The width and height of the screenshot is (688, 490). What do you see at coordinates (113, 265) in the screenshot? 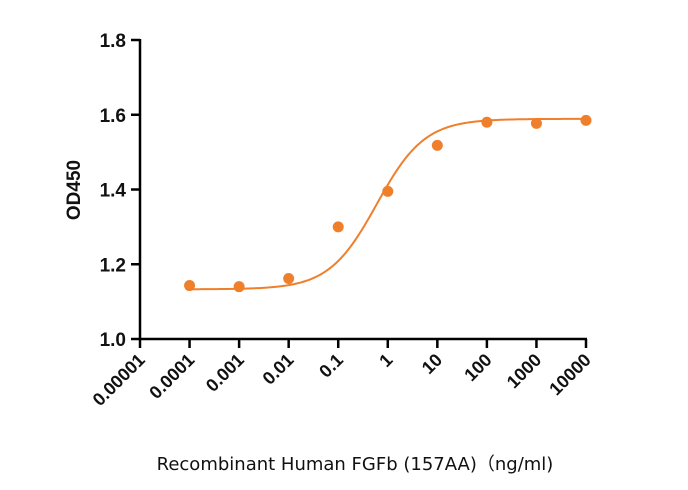
I see `y-tick-label: 1.2` at bounding box center [113, 265].